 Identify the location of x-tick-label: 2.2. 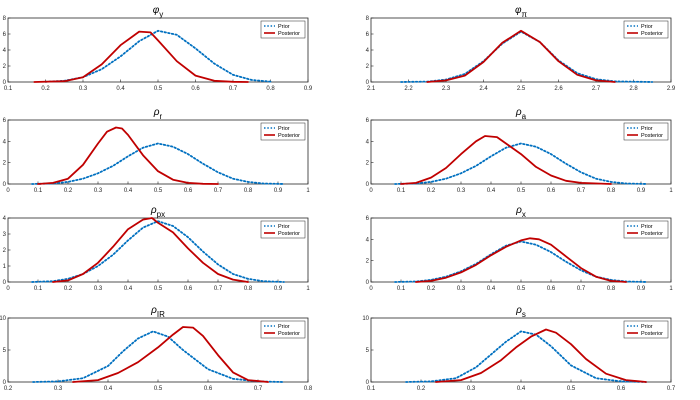
(408, 89).